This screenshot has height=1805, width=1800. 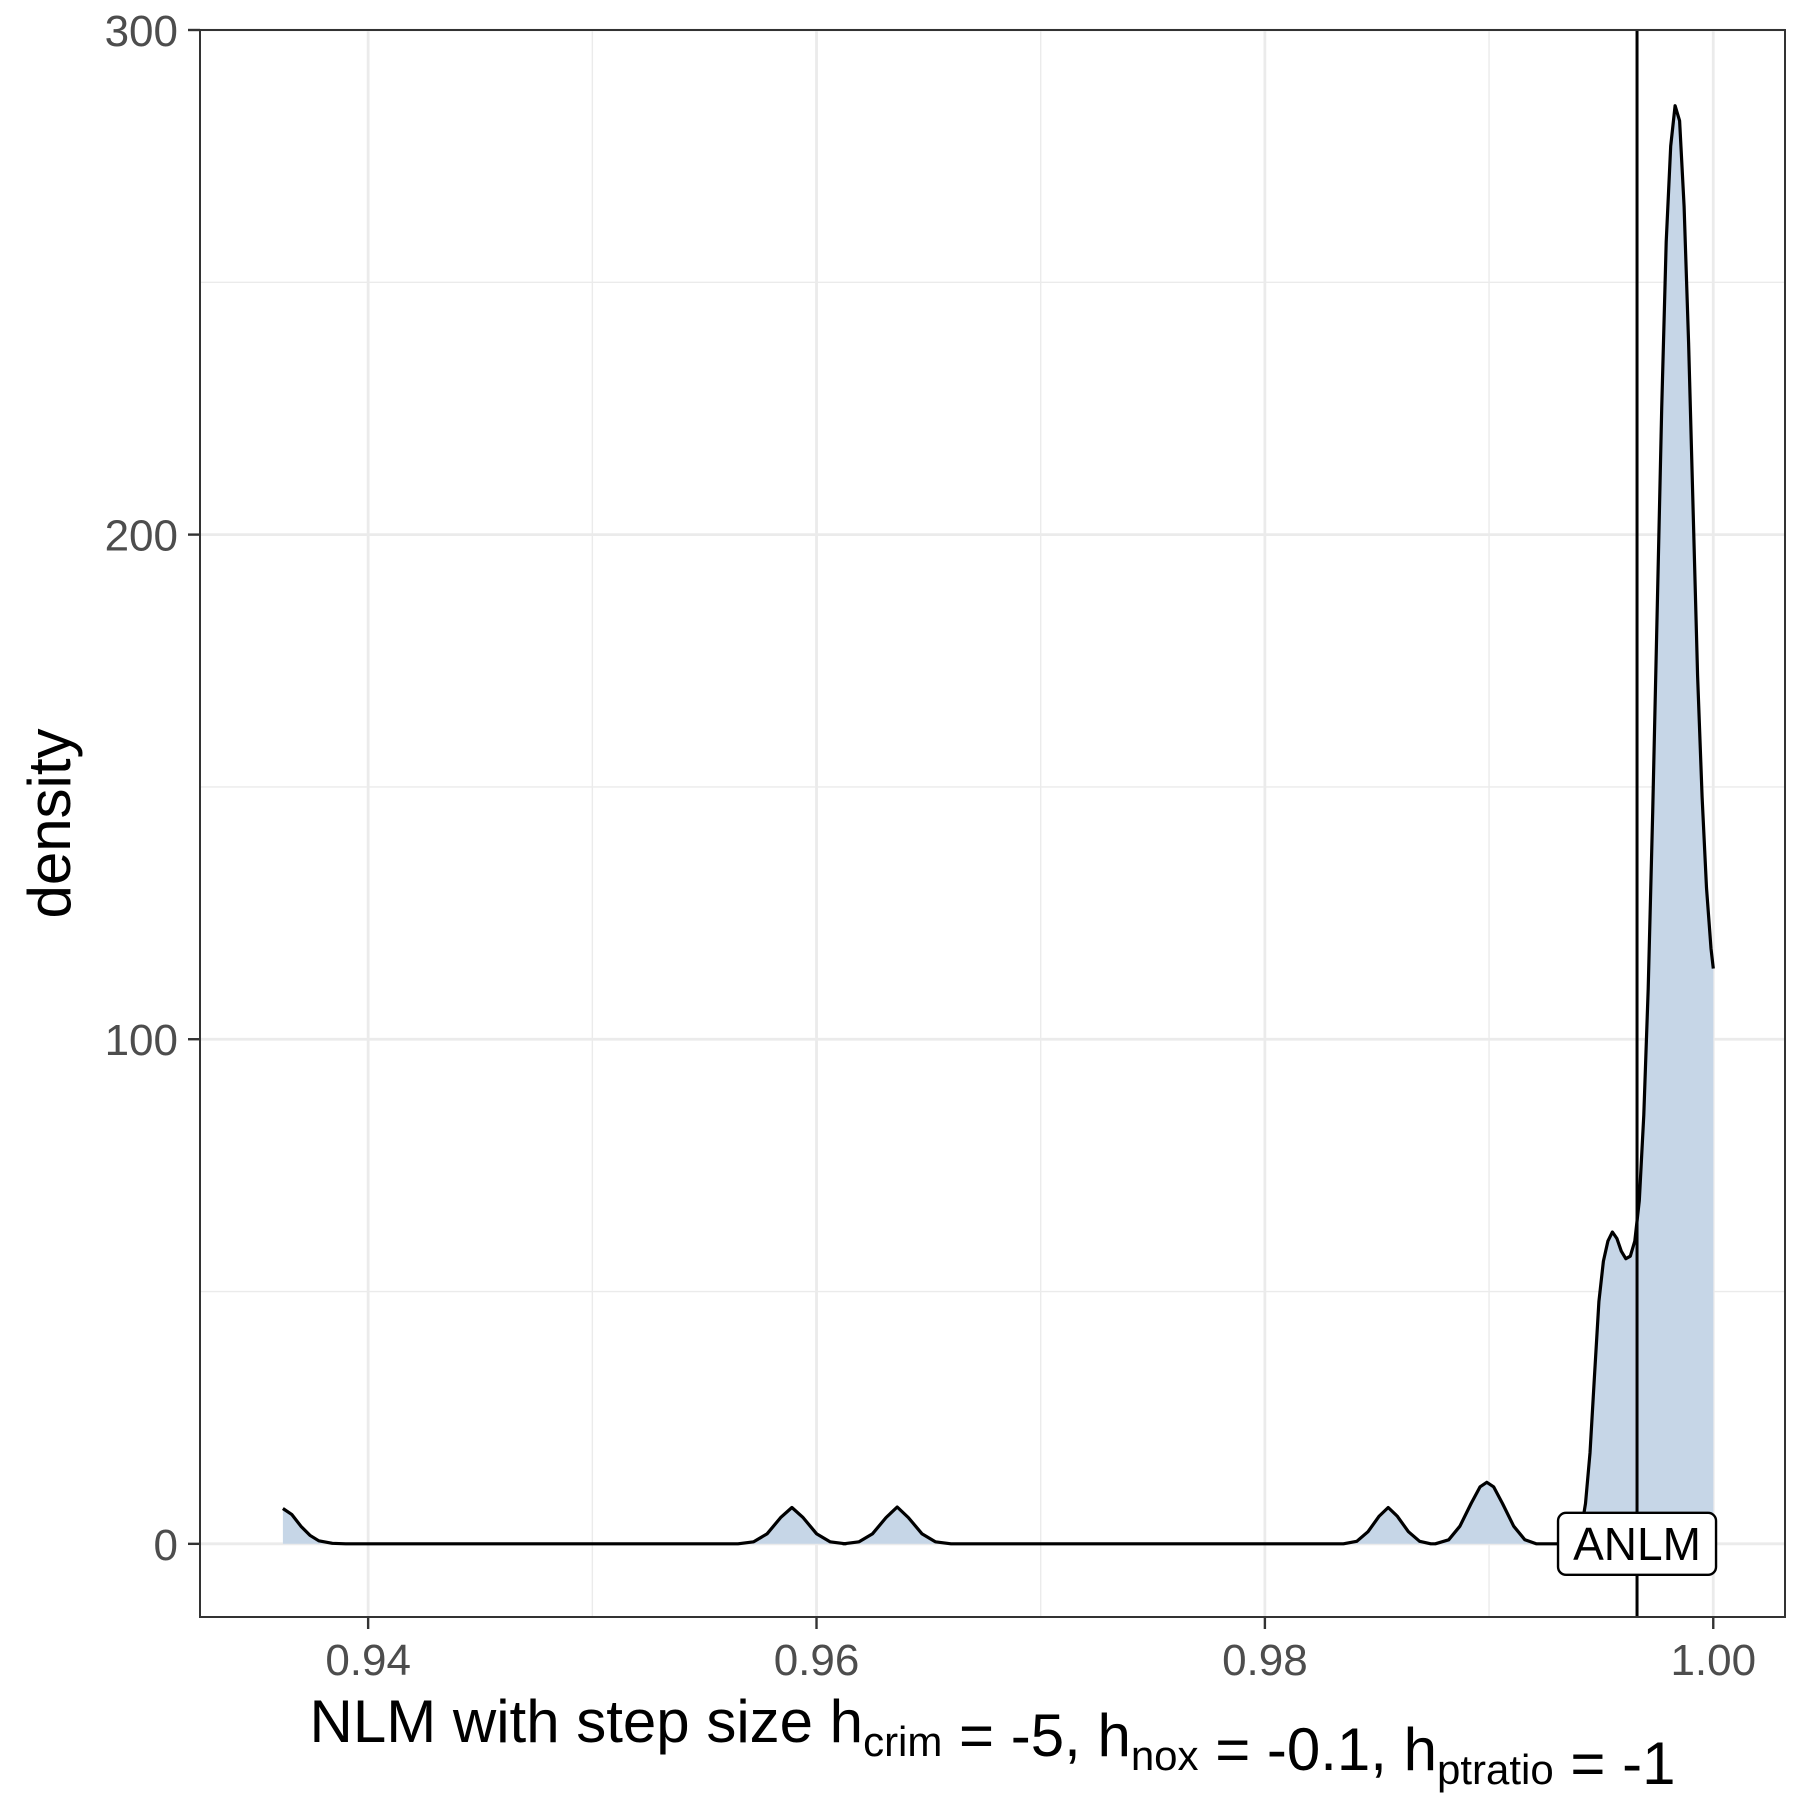 I want to click on x-axis-title-part: = -0.1, h, so click(x=1318, y=1749).